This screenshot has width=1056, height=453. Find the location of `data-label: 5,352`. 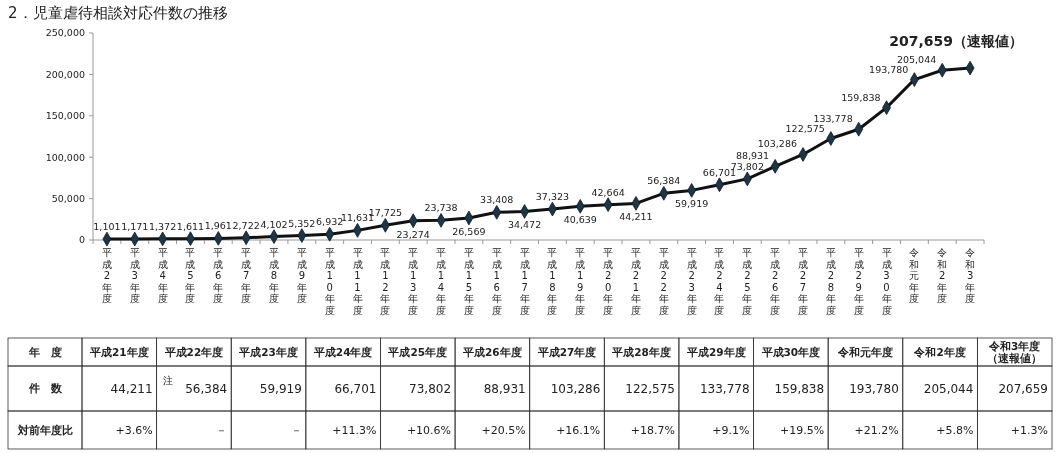

data-label: 5,352 is located at coordinates (302, 223).